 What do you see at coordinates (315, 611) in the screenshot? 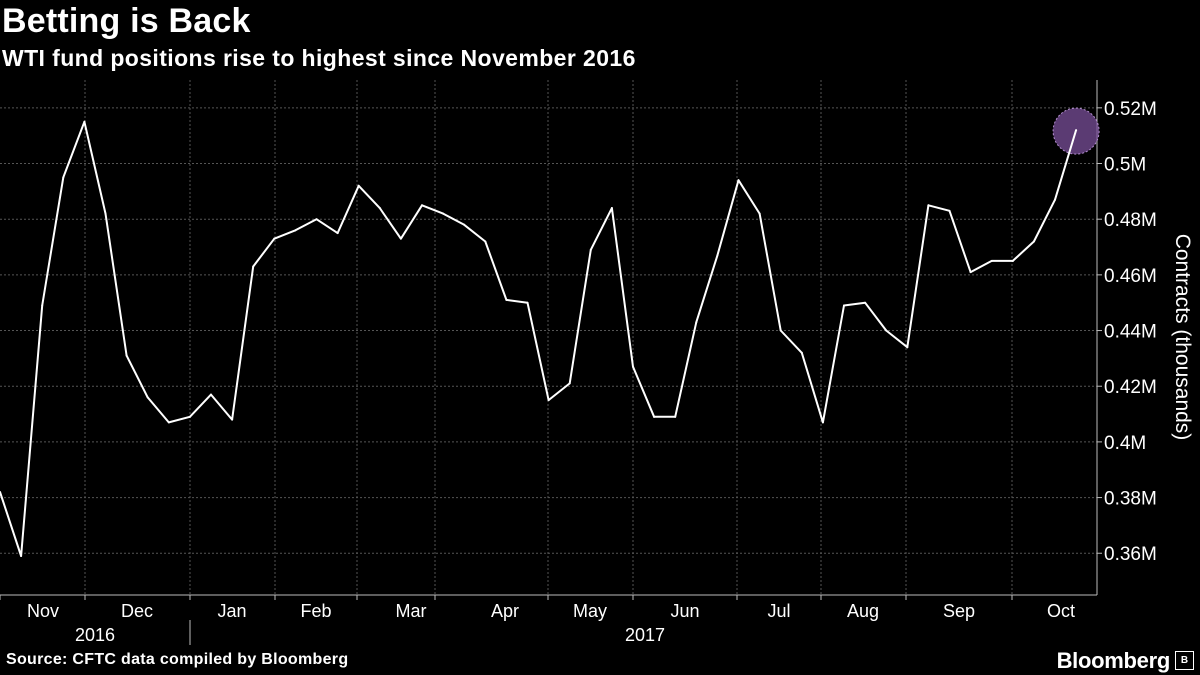
I see `x-tick-label: Feb` at bounding box center [315, 611].